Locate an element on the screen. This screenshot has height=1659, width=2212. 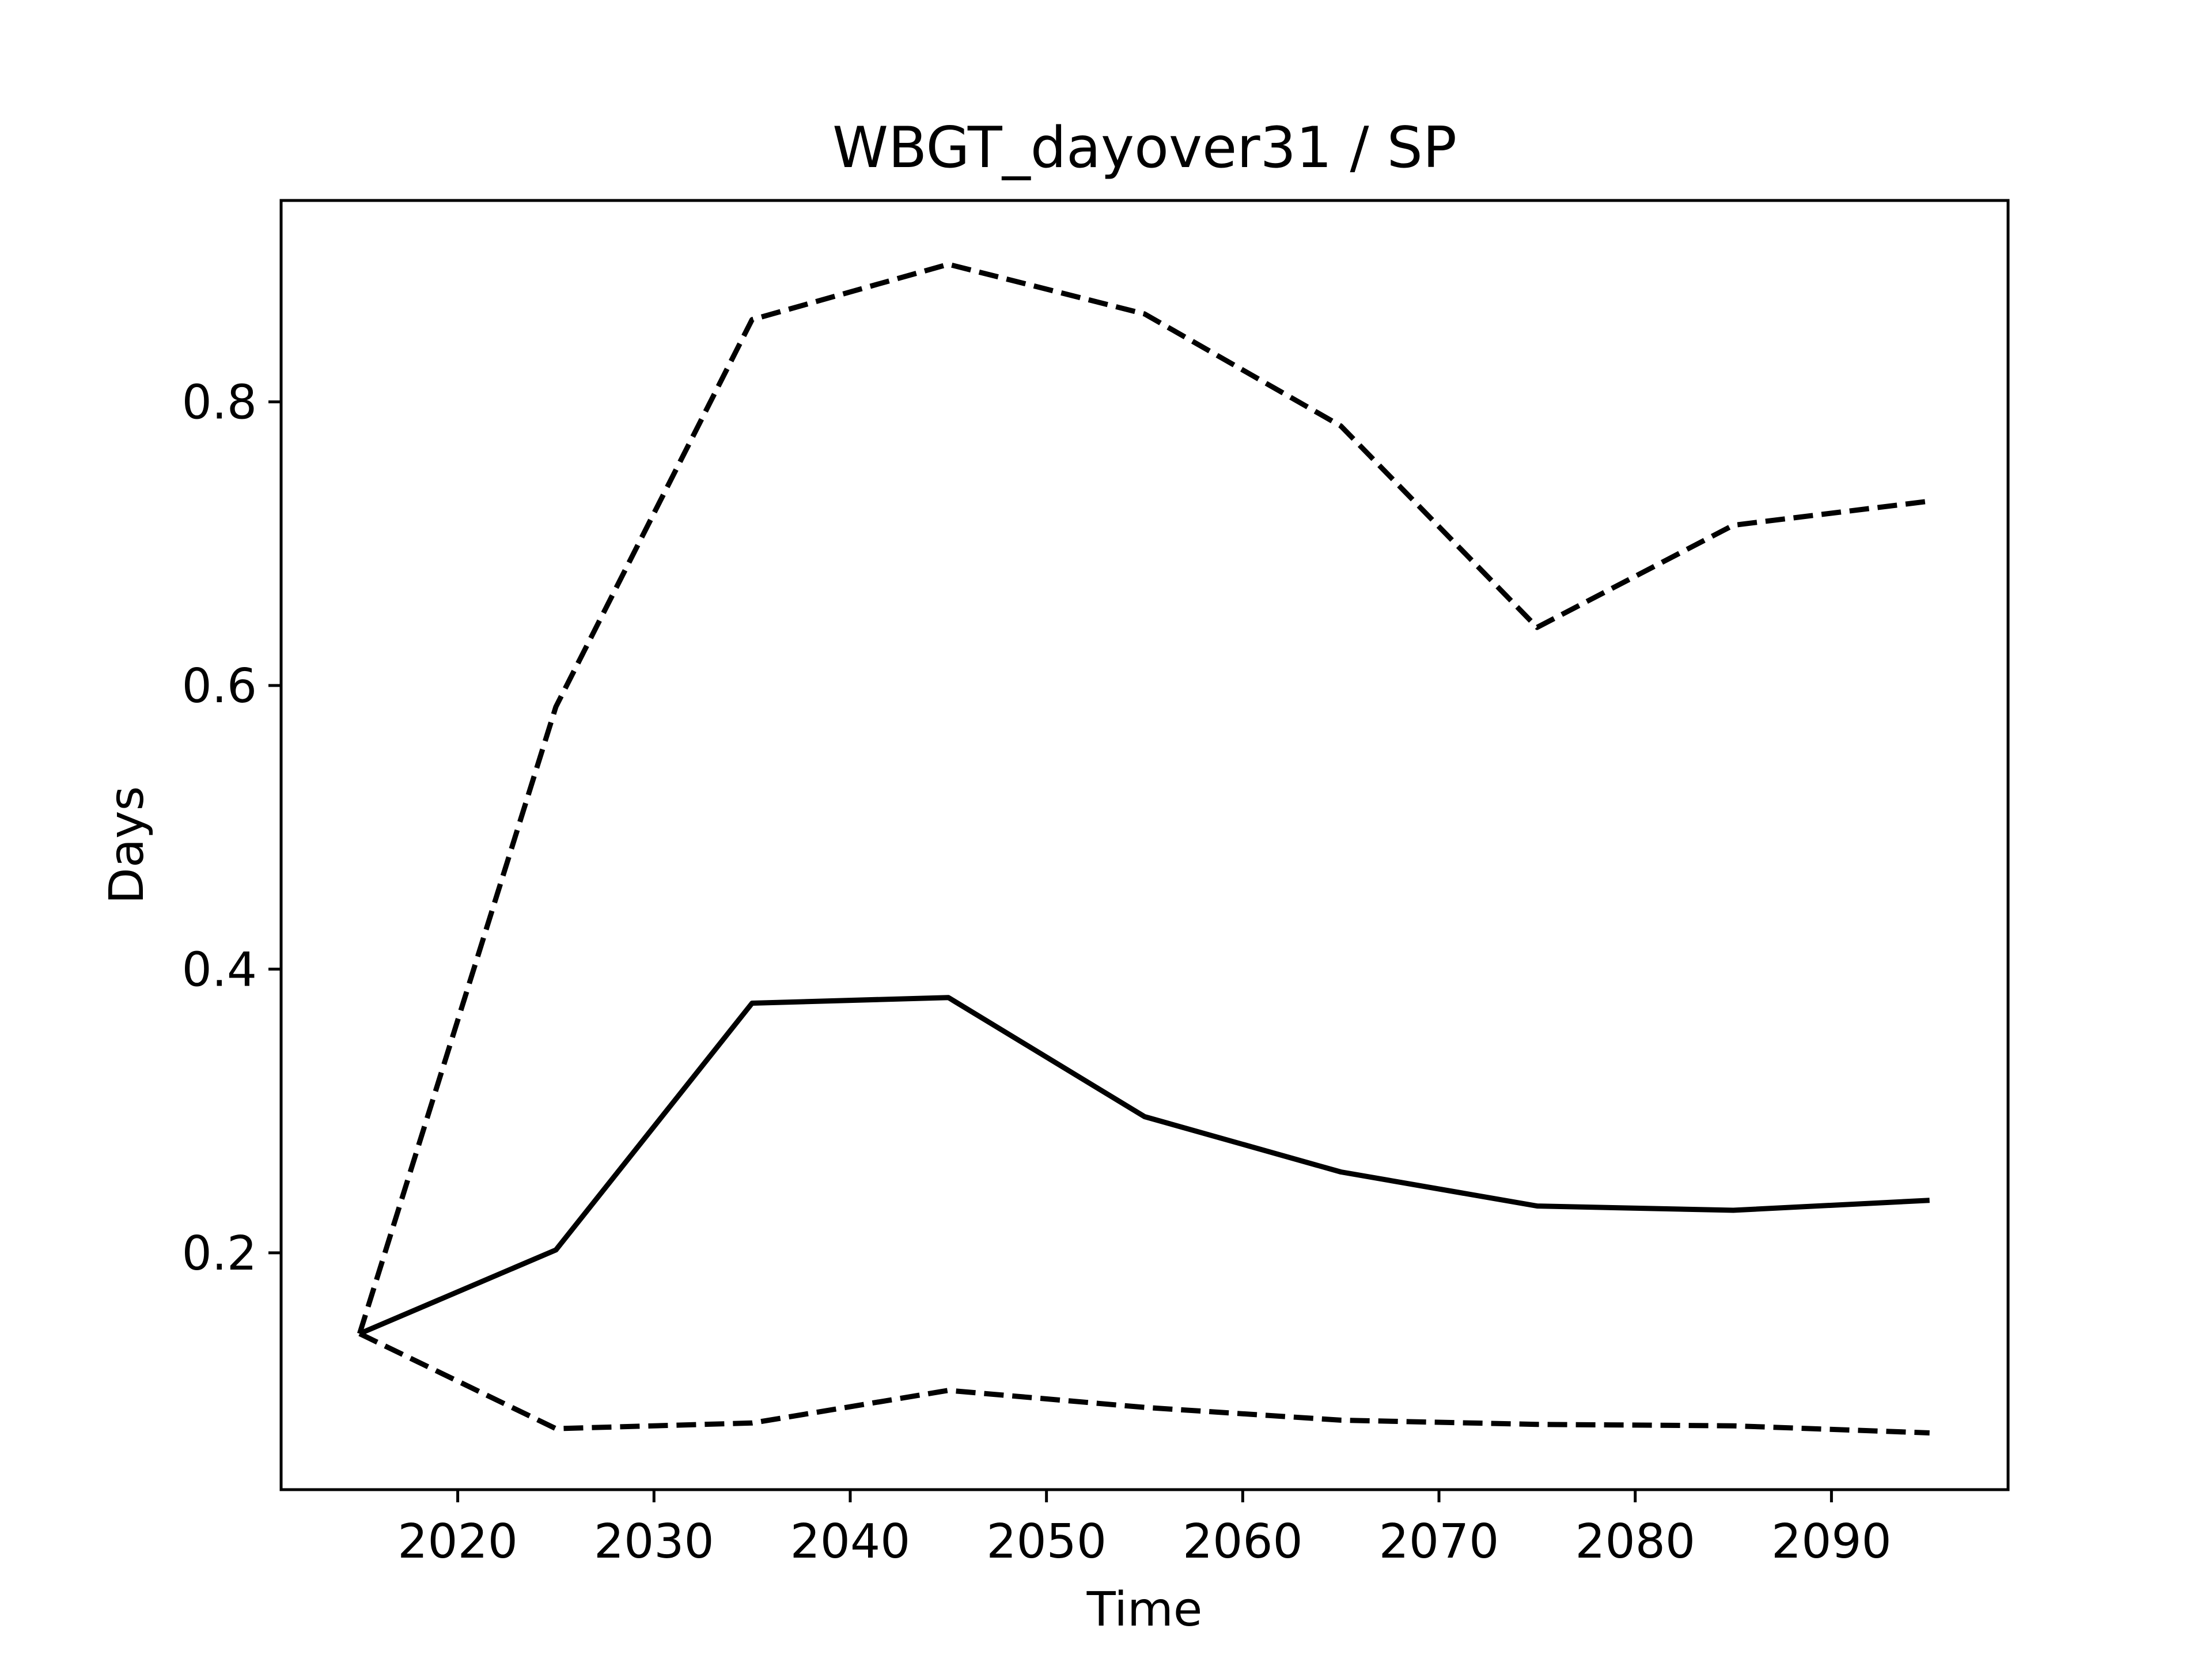
x-tick-label: 2050 is located at coordinates (1046, 1541).